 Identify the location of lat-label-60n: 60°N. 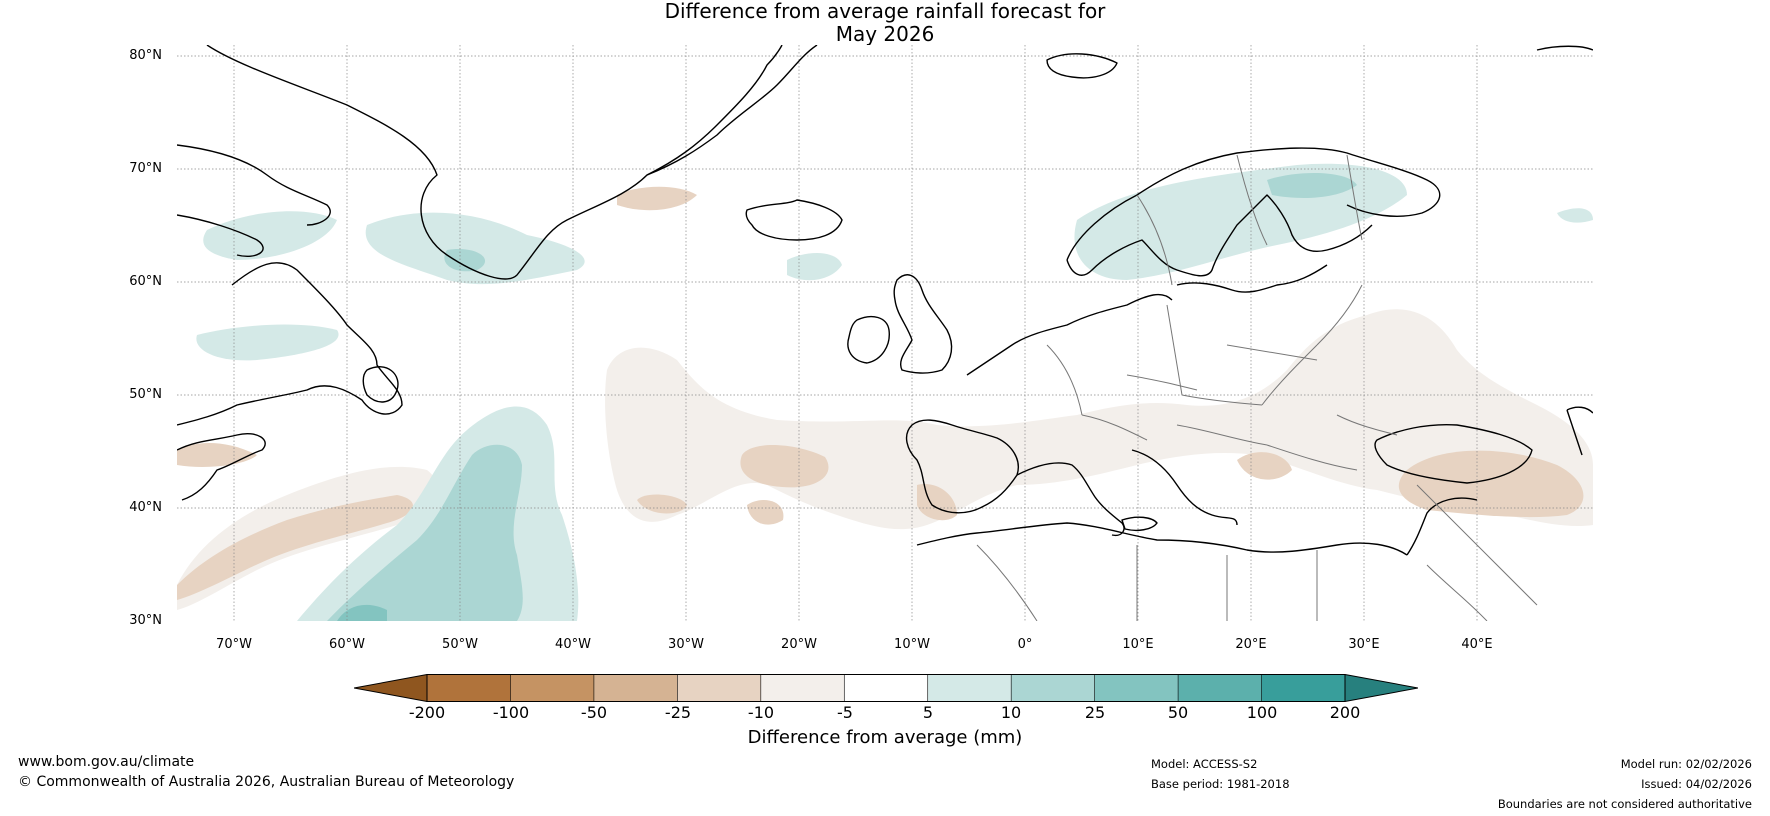
(145, 281).